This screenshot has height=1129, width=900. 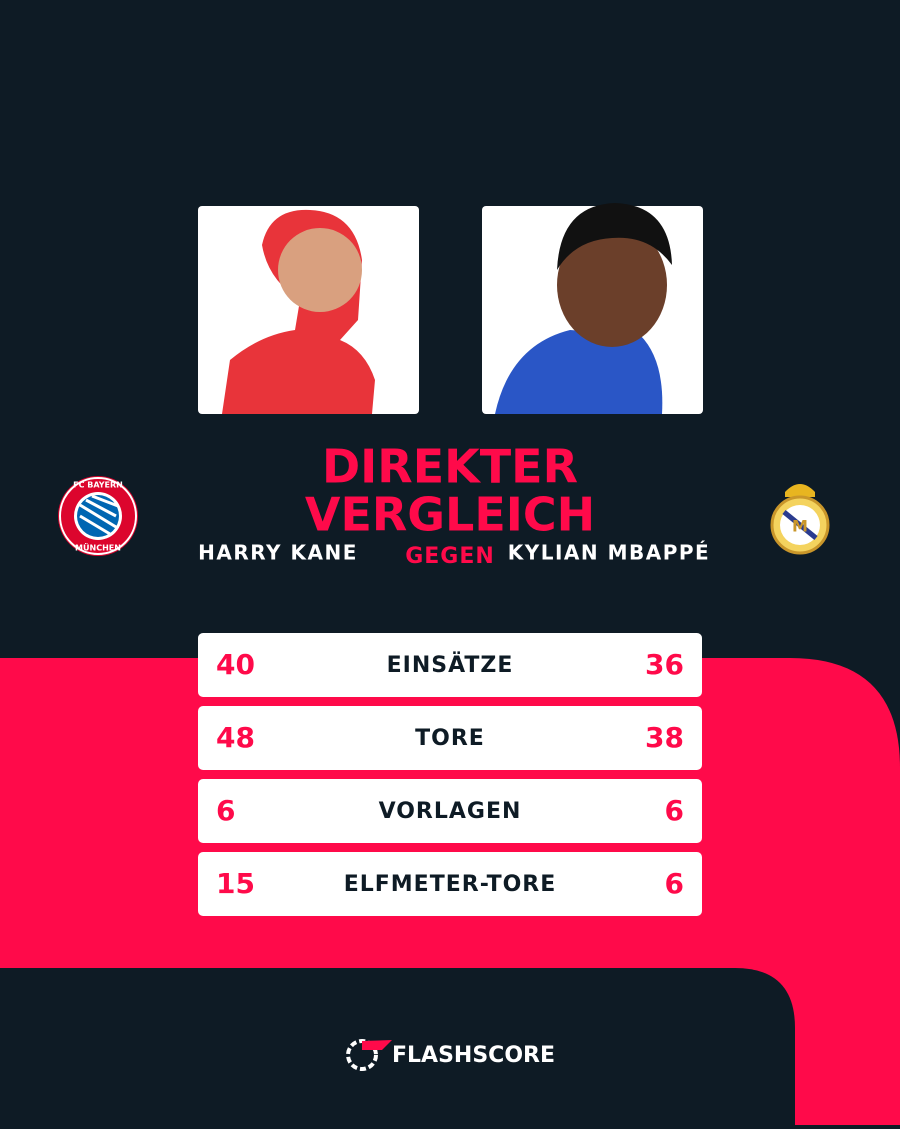 What do you see at coordinates (235, 883) in the screenshot?
I see `stat-left: 15` at bounding box center [235, 883].